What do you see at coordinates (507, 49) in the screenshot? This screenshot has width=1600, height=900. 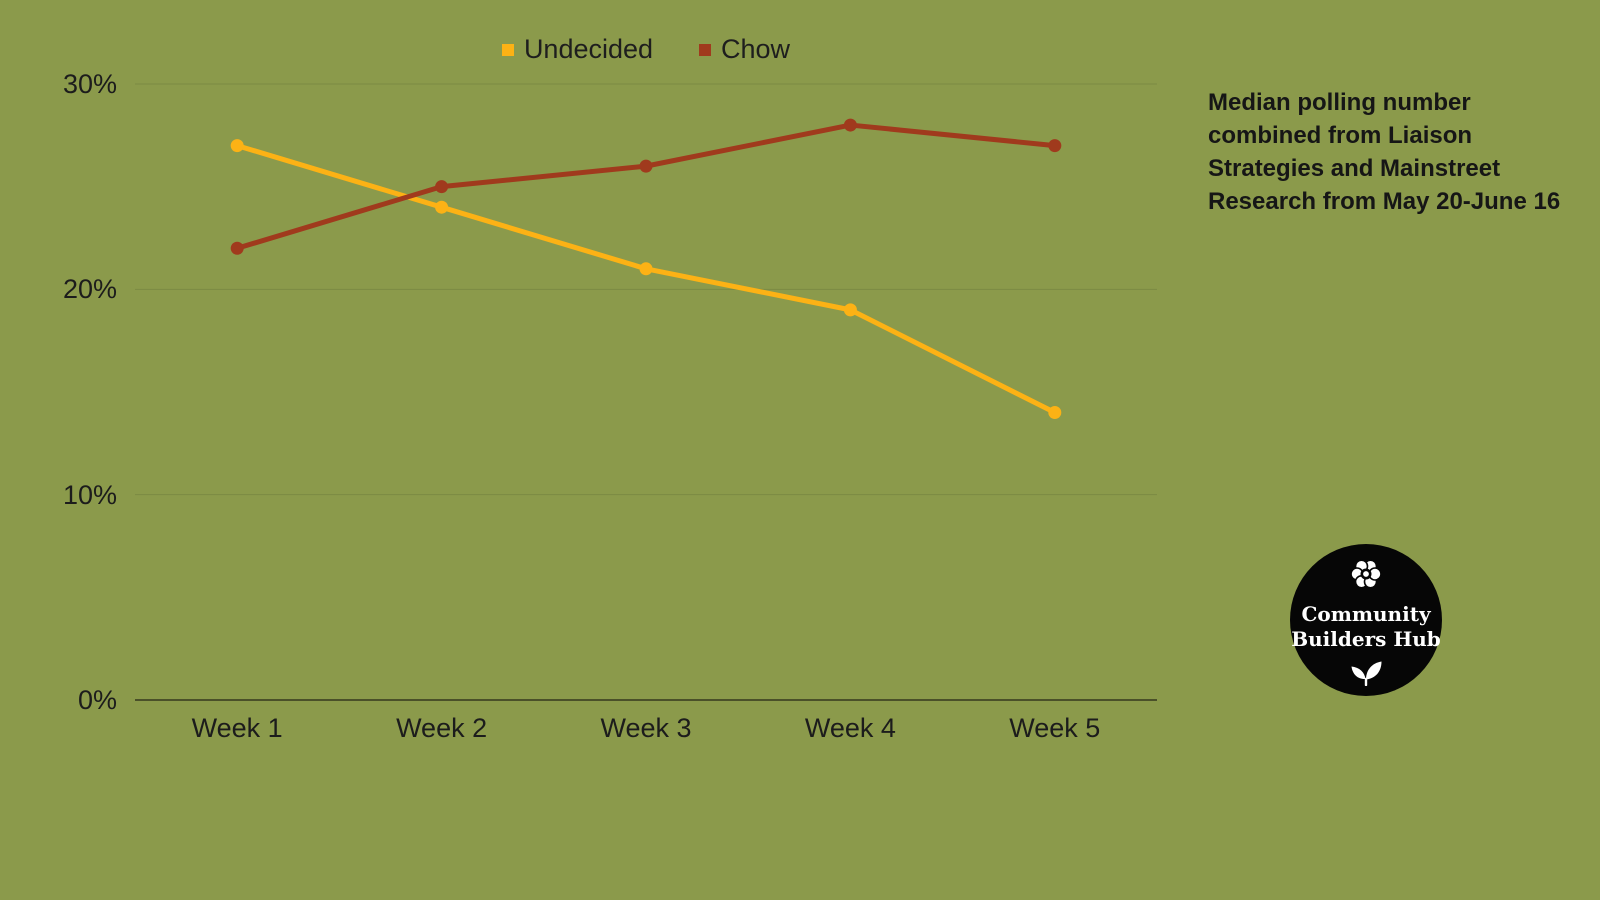 I see `legend-swatch-undecided` at bounding box center [507, 49].